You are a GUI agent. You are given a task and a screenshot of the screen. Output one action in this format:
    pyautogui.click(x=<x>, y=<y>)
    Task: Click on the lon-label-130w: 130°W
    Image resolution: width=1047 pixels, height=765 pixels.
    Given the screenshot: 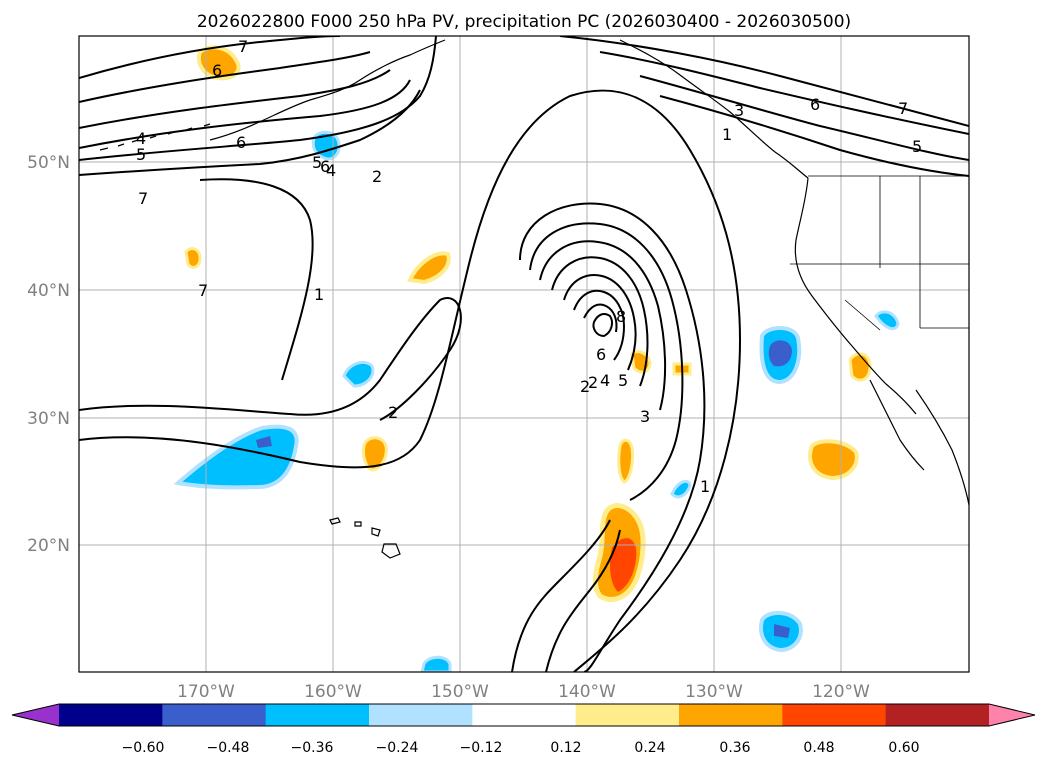 What is the action you would take?
    pyautogui.click(x=714, y=692)
    